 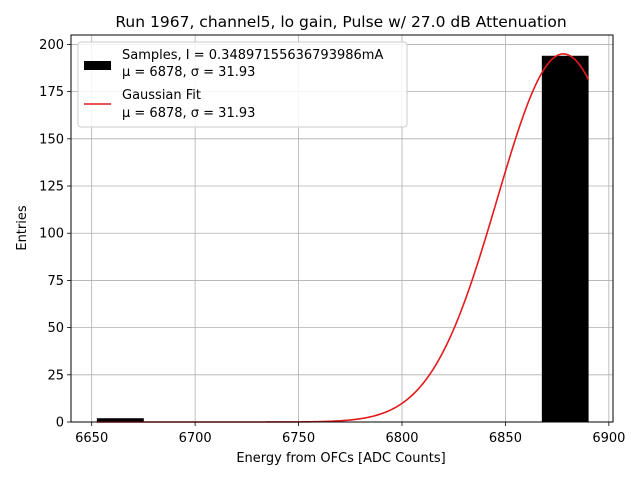 What do you see at coordinates (51, 45) in the screenshot?
I see `y-tick-label: 200` at bounding box center [51, 45].